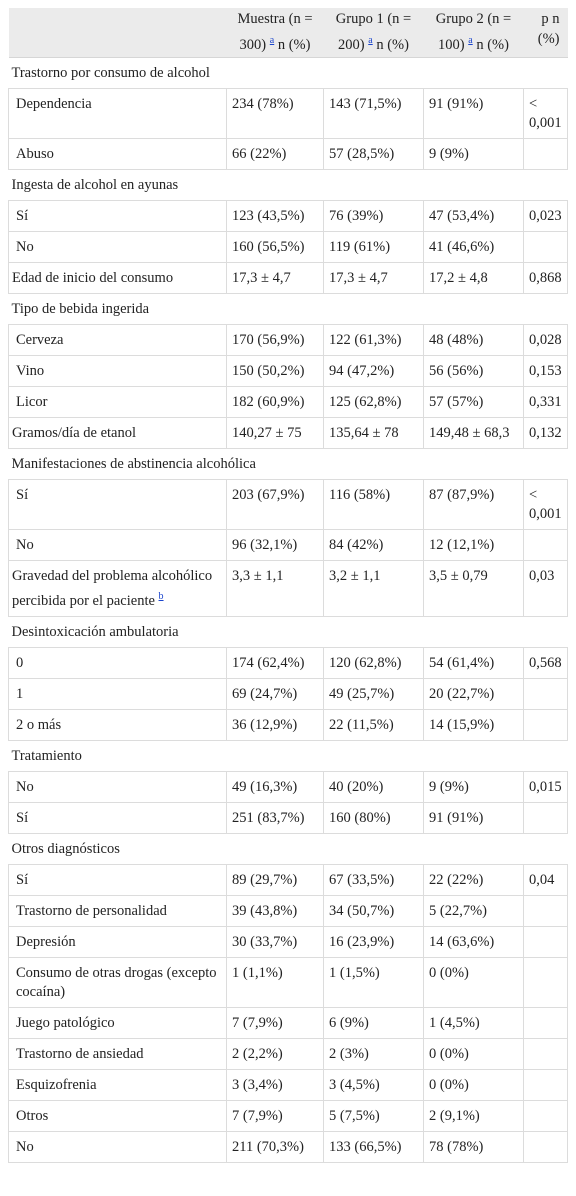  What do you see at coordinates (473, 982) in the screenshot?
I see `cell-grupo2: 0 (0%)` at bounding box center [473, 982].